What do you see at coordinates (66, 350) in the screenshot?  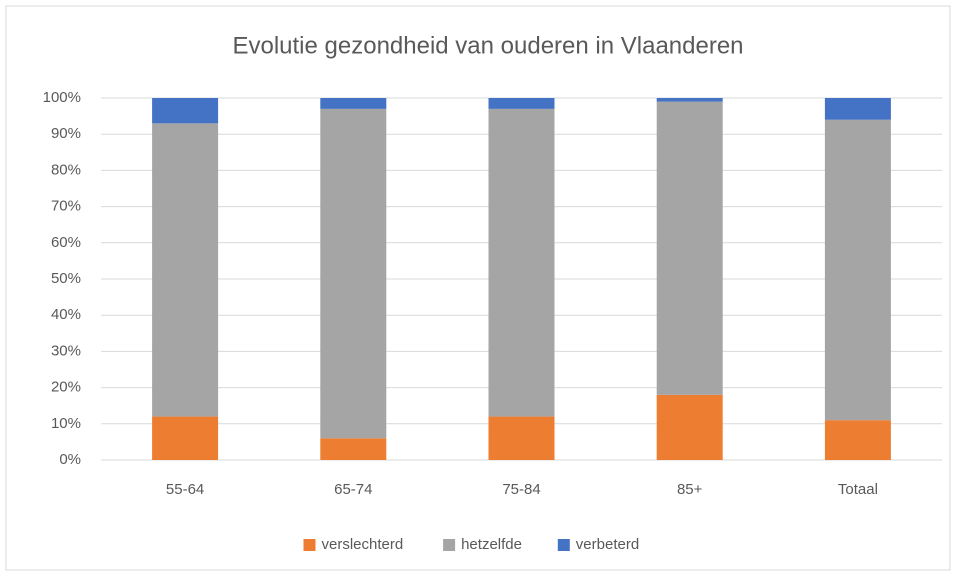 I see `y-tick-label: 30%` at bounding box center [66, 350].